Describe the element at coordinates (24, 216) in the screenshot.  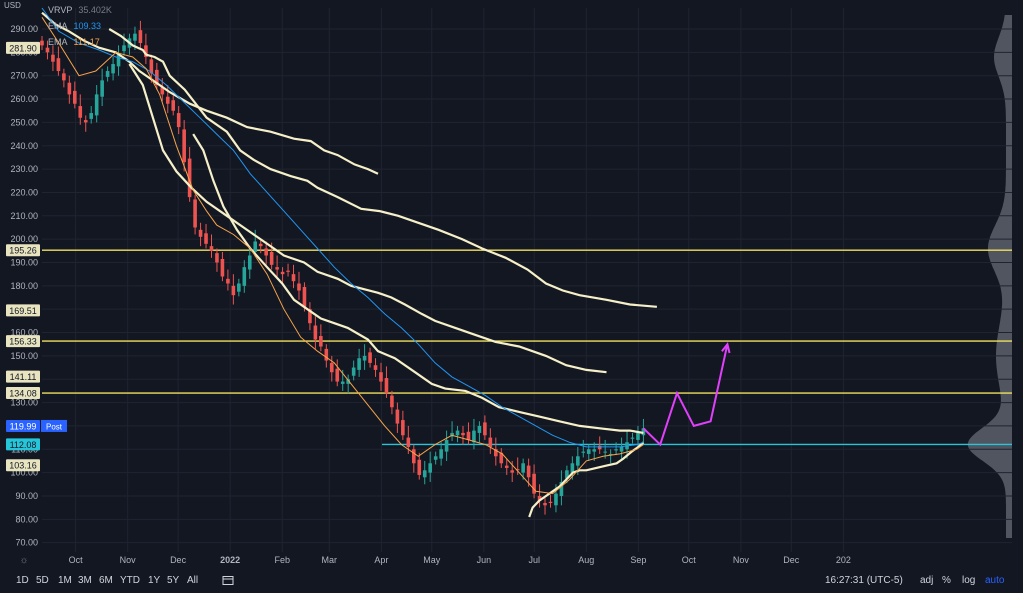
I see `y-tick-label: 210.00` at that location.